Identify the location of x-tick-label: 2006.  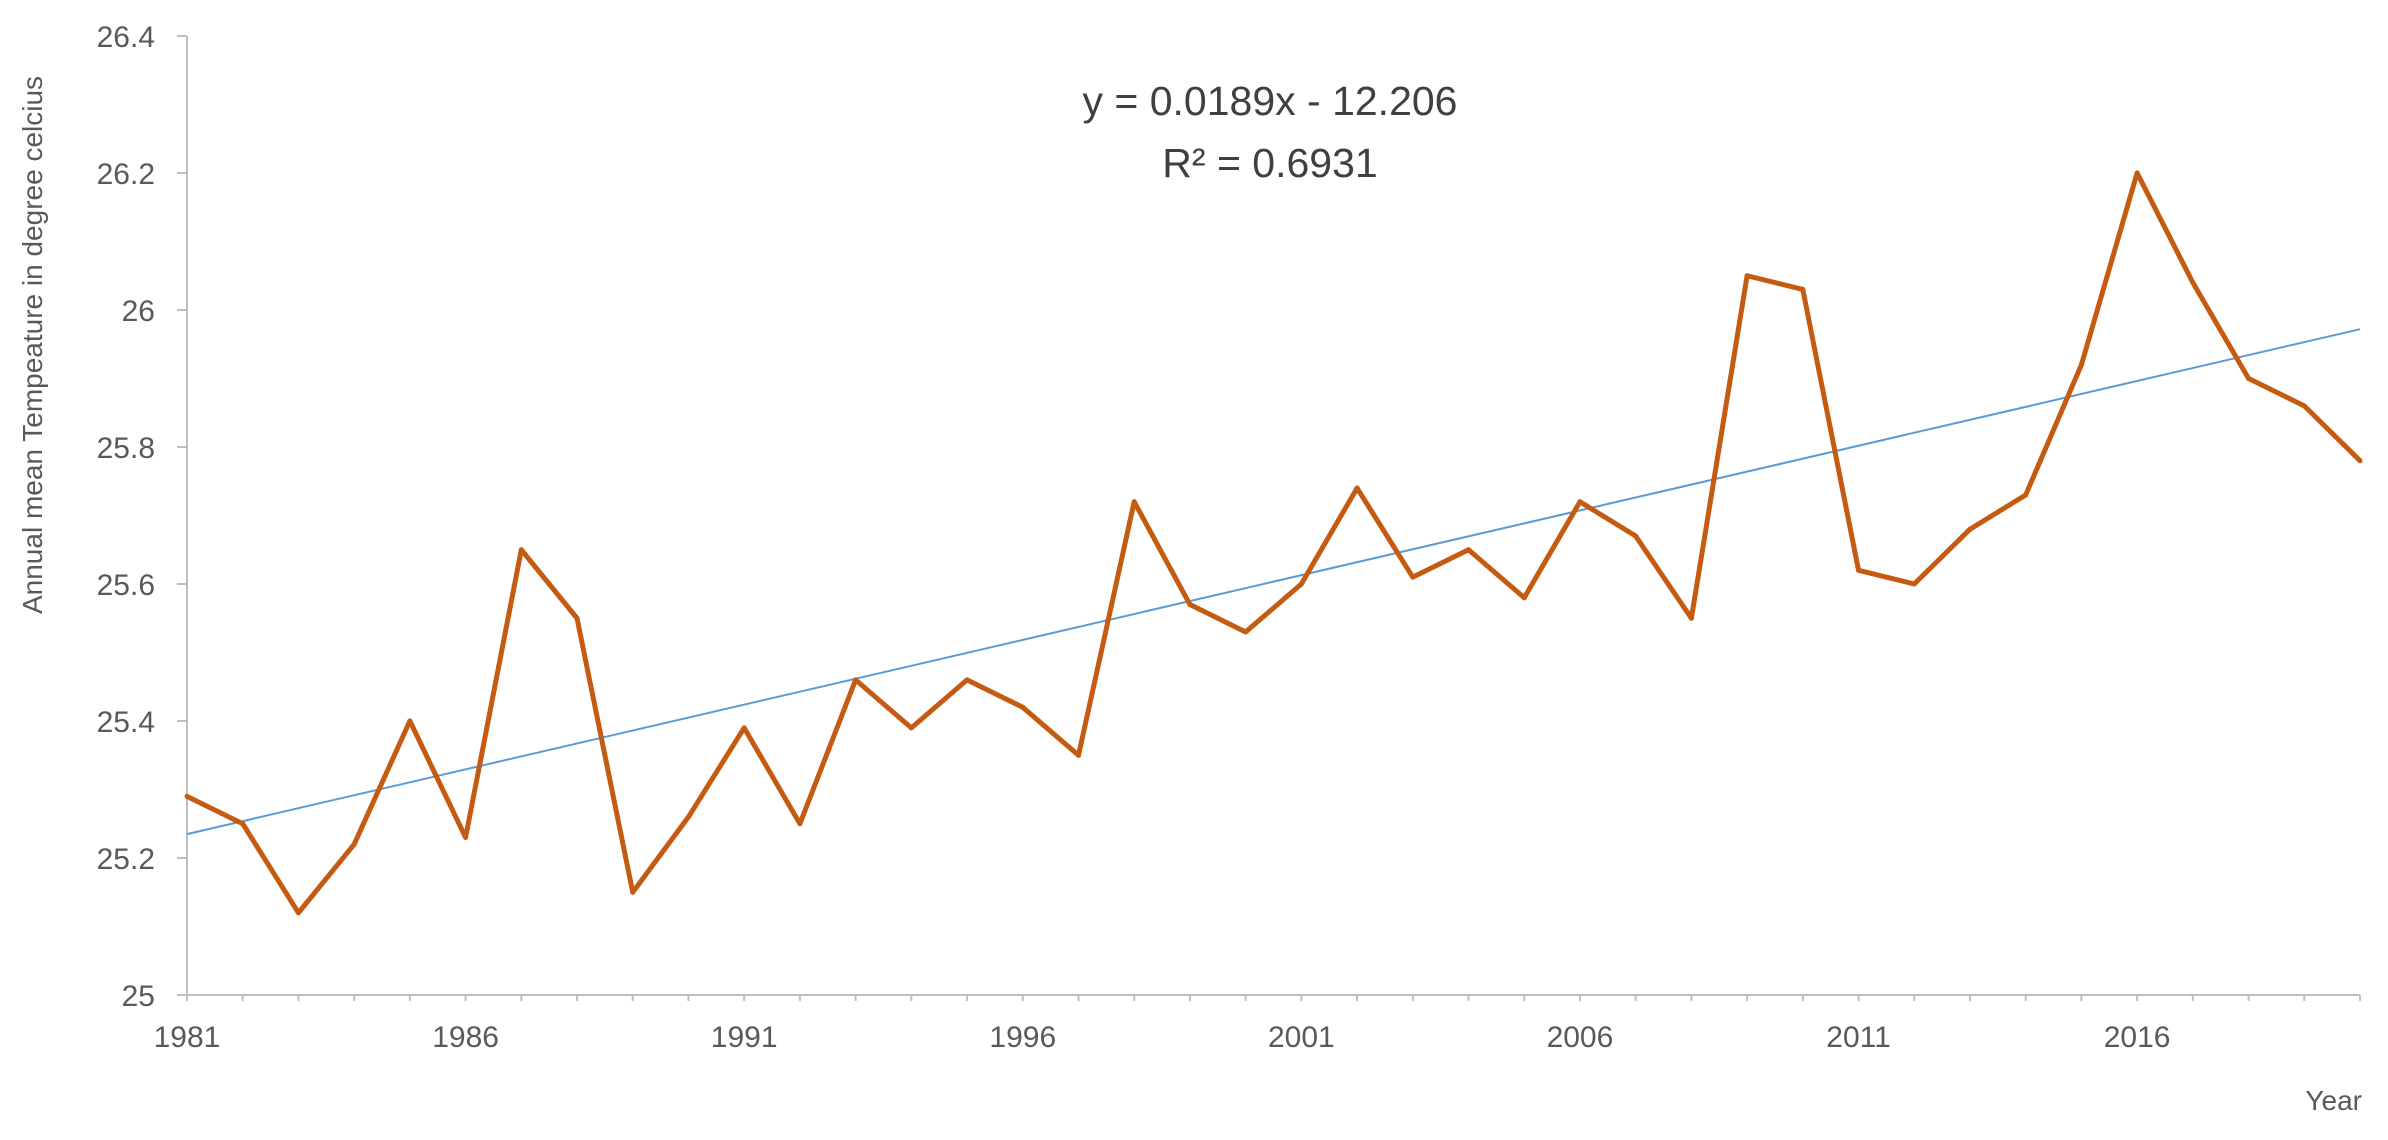
(1580, 1037).